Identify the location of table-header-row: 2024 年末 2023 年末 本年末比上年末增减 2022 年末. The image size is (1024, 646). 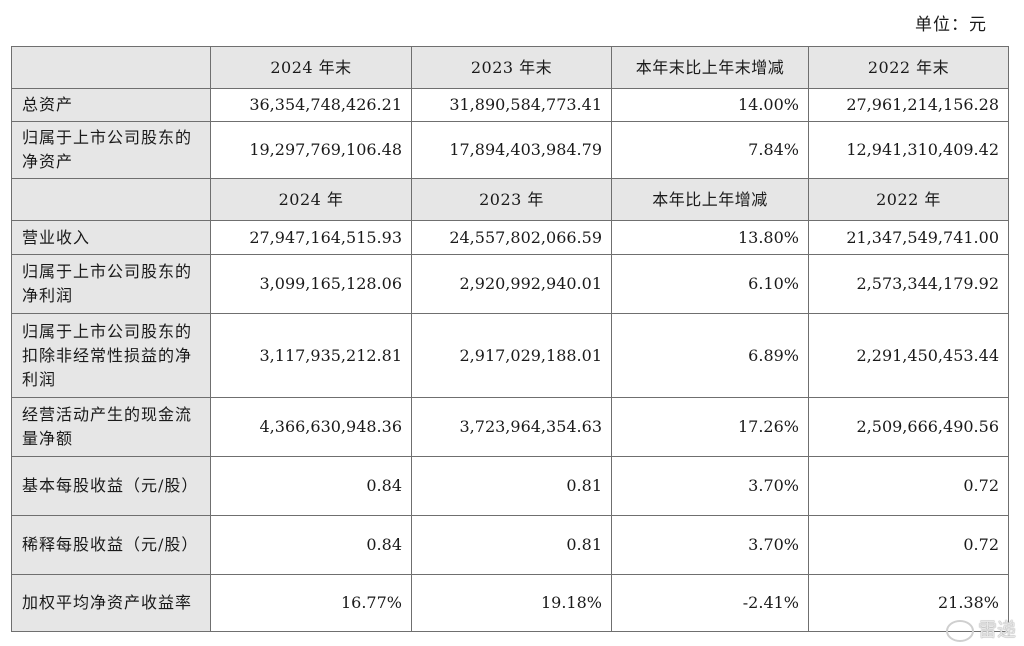
(510, 67).